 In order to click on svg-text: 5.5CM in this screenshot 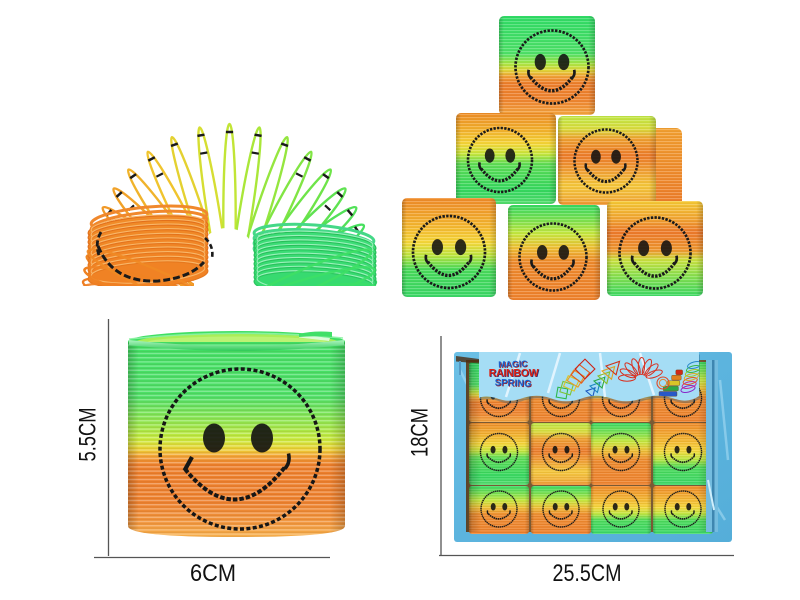, I will do `click(88, 435)`.